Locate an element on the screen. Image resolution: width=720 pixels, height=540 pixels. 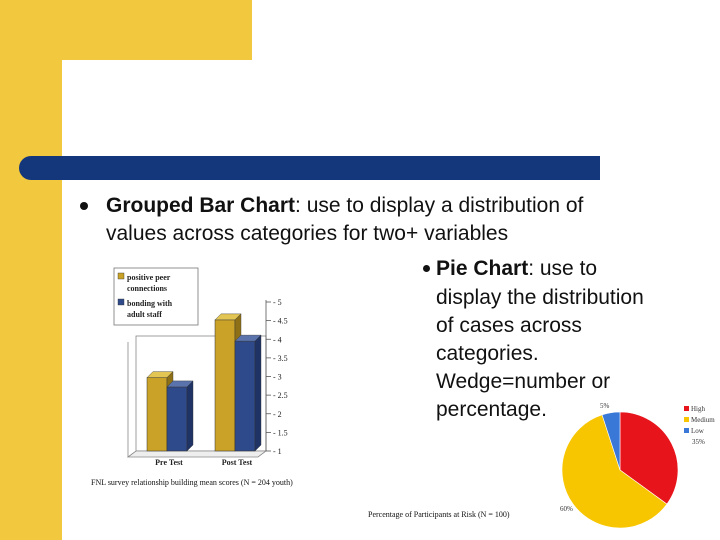
bullet-1-rest: : use to display a distribution of is located at coordinates (439, 205).